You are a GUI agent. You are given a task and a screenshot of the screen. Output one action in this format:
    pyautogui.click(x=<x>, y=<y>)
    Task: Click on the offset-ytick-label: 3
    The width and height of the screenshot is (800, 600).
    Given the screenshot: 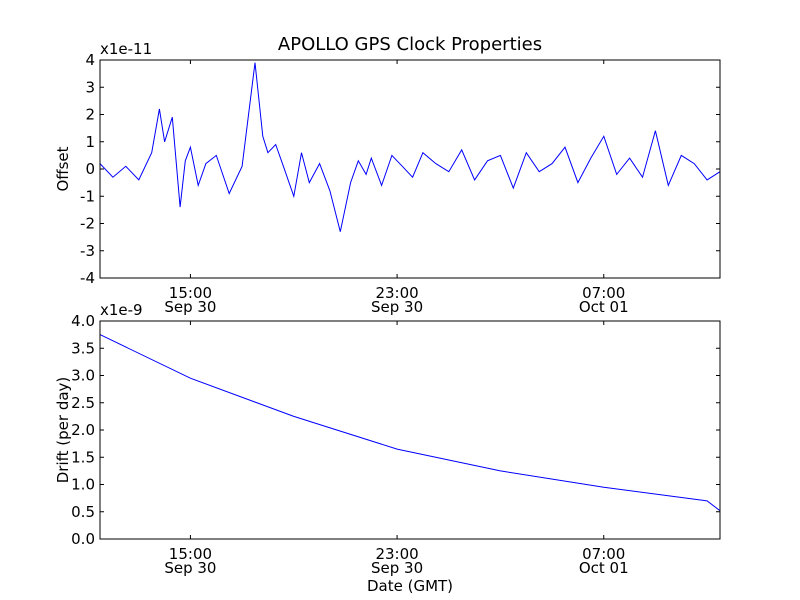 What is the action you would take?
    pyautogui.click(x=90, y=87)
    